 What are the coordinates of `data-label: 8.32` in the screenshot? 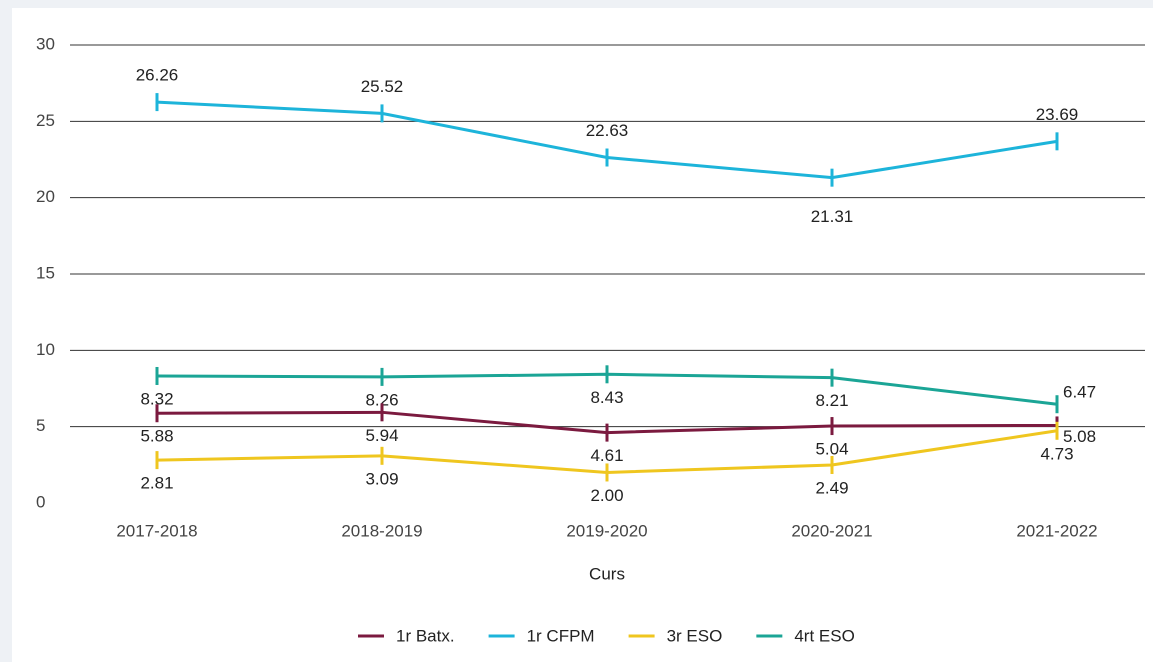 It's located at (156, 398).